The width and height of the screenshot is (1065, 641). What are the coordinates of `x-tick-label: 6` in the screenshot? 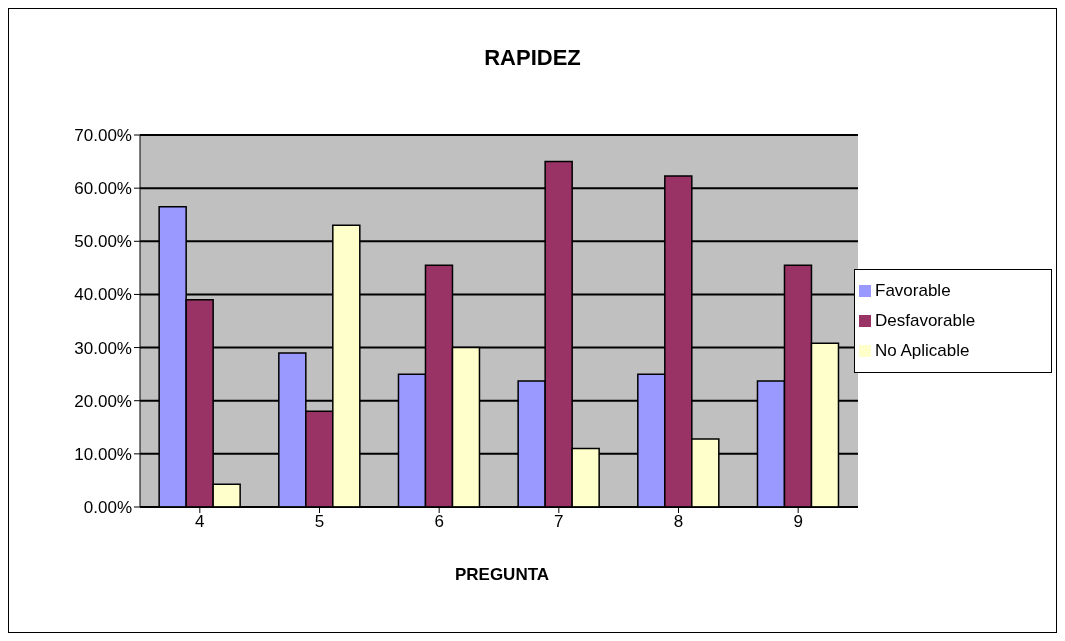 It's located at (439, 522).